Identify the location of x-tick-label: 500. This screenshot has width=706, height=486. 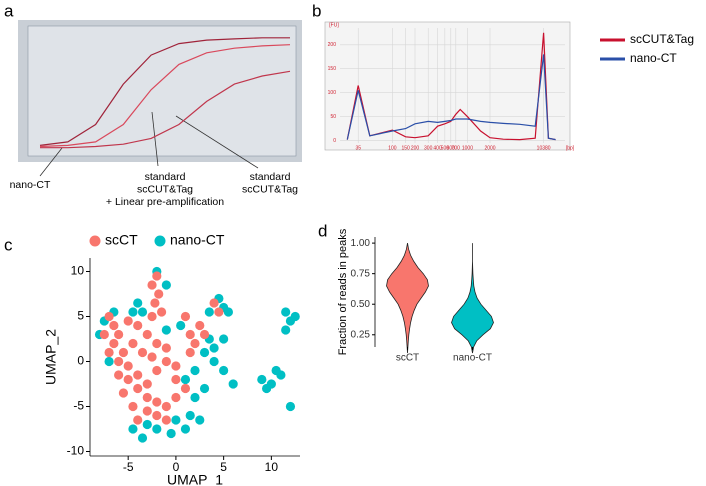
(445, 148).